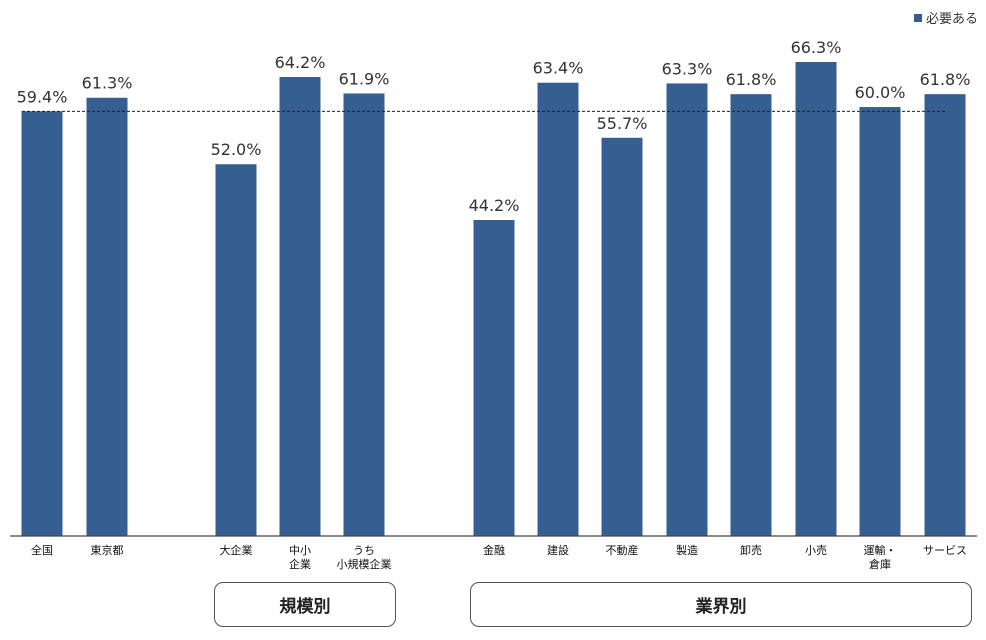 This screenshot has width=986, height=640. Describe the element at coordinates (42, 96) in the screenshot. I see `data-label-全国: 59.4%` at that location.